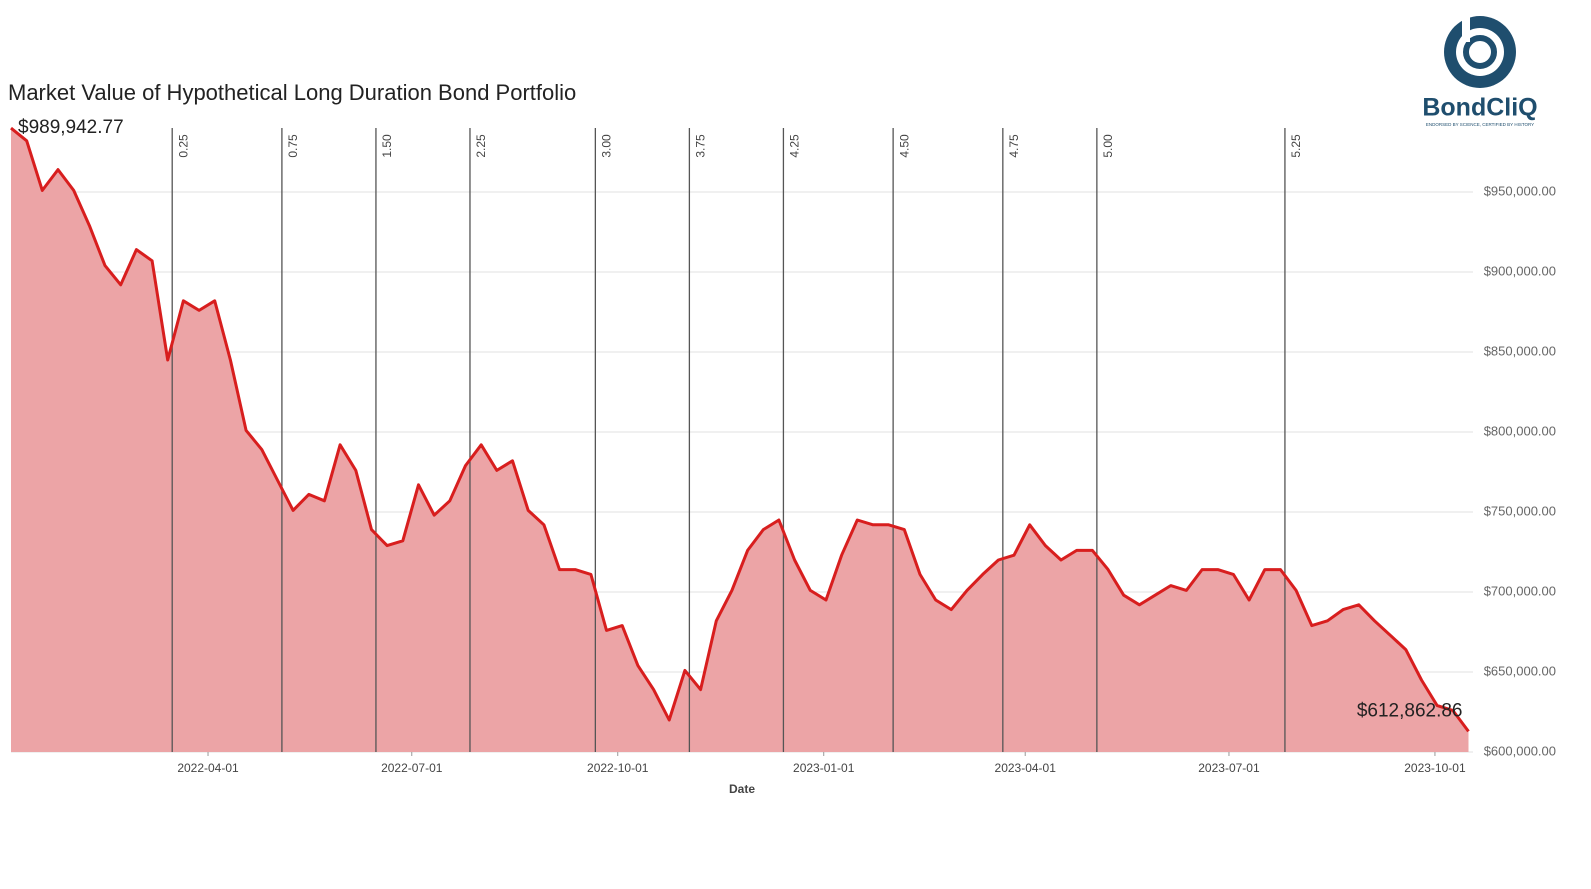 This screenshot has height=889, width=1591. I want to click on event-label: 0.25, so click(183, 146).